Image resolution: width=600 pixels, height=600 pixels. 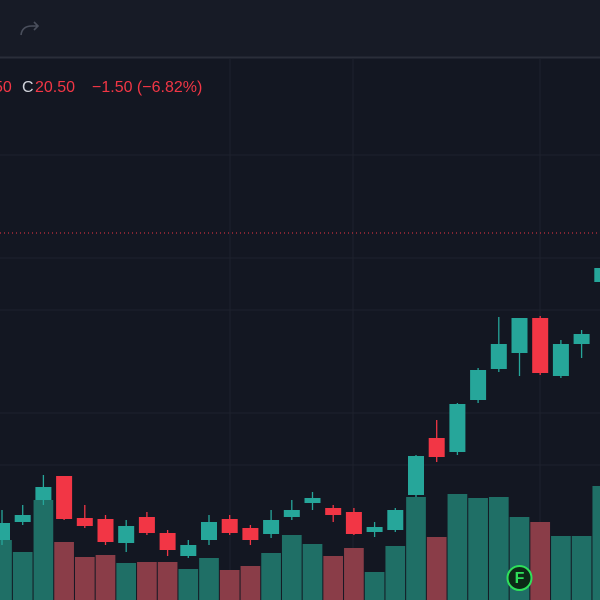 I want to click on legend-partial: 50, so click(x=6, y=87).